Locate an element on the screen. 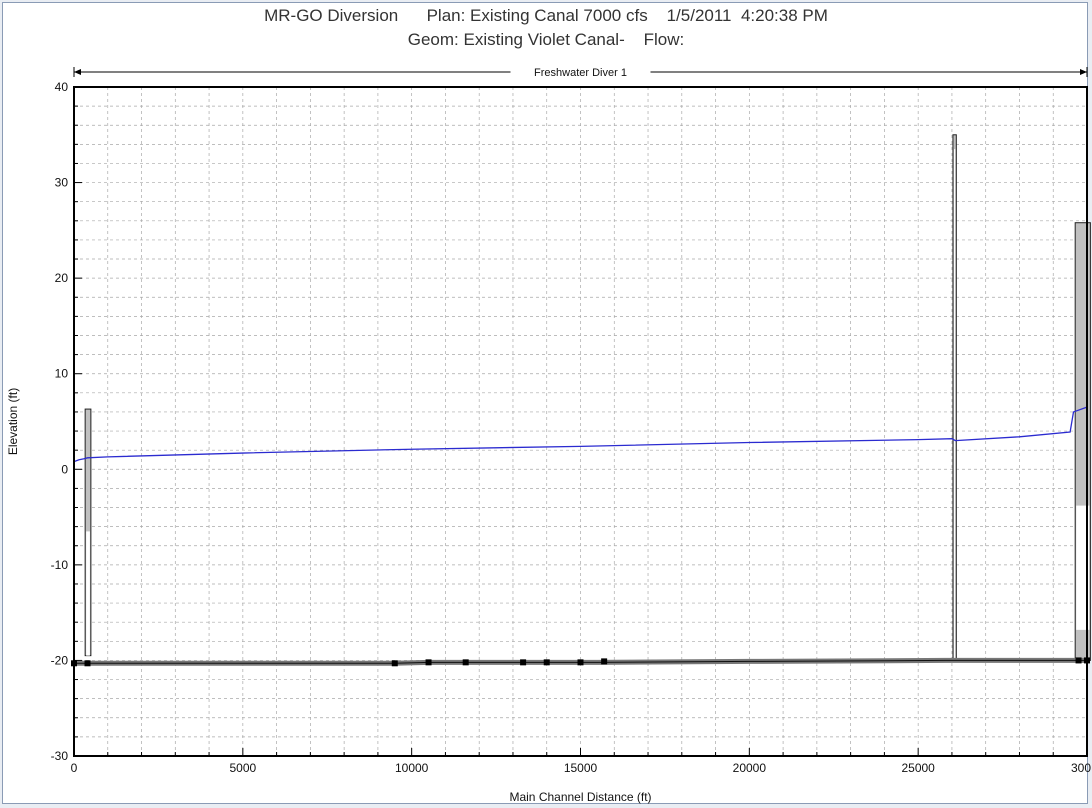 The width and height of the screenshot is (1092, 808). reach-label-bg is located at coordinates (580, 72).